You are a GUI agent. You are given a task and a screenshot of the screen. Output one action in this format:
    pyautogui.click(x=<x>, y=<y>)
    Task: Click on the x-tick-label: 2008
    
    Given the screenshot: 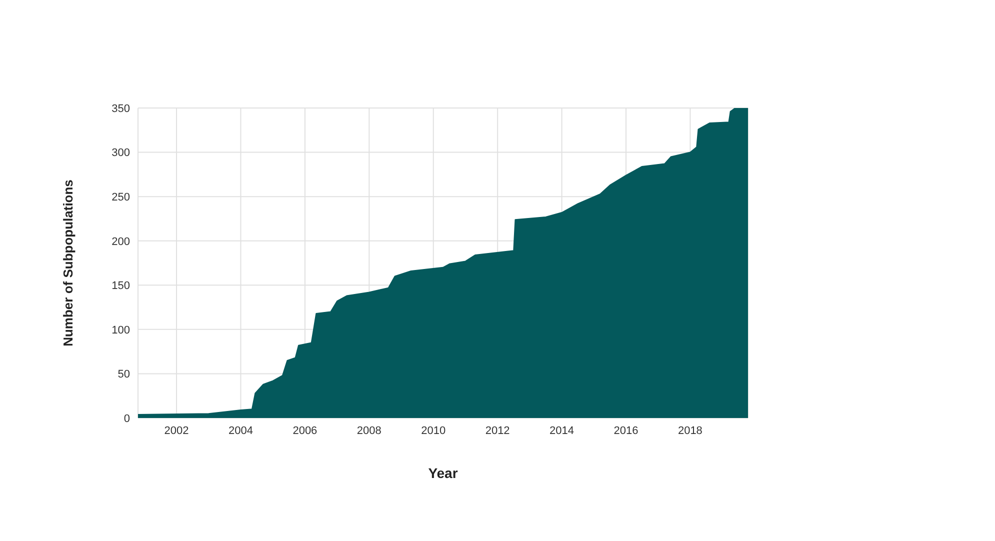 What is the action you would take?
    pyautogui.click(x=369, y=430)
    